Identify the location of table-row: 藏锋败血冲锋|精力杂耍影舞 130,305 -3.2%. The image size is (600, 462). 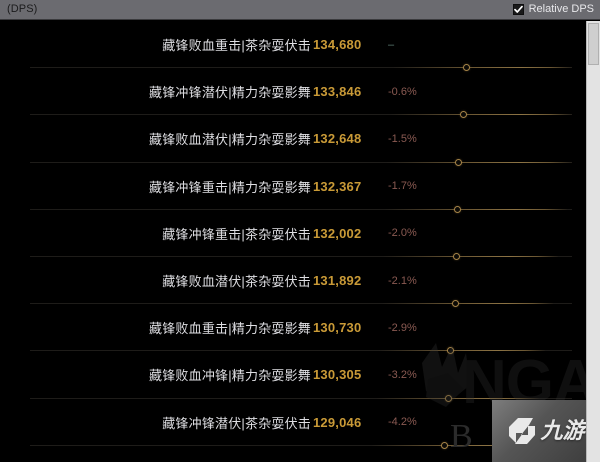
(300, 376).